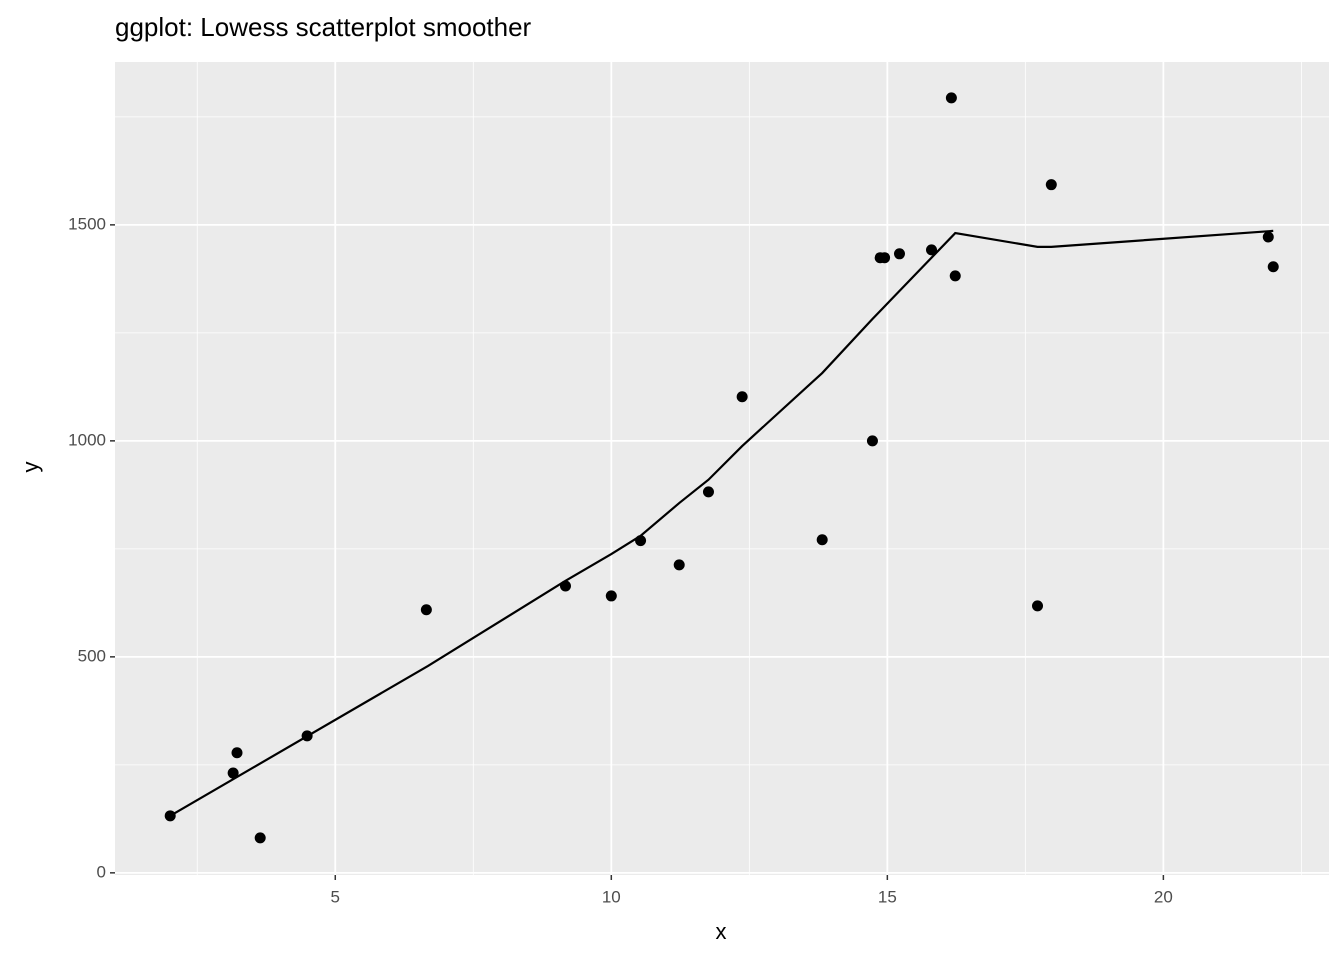 The image size is (1344, 965). What do you see at coordinates (323, 27) in the screenshot?
I see `chart-title: ggplot: Lowess scatterplot smoother` at bounding box center [323, 27].